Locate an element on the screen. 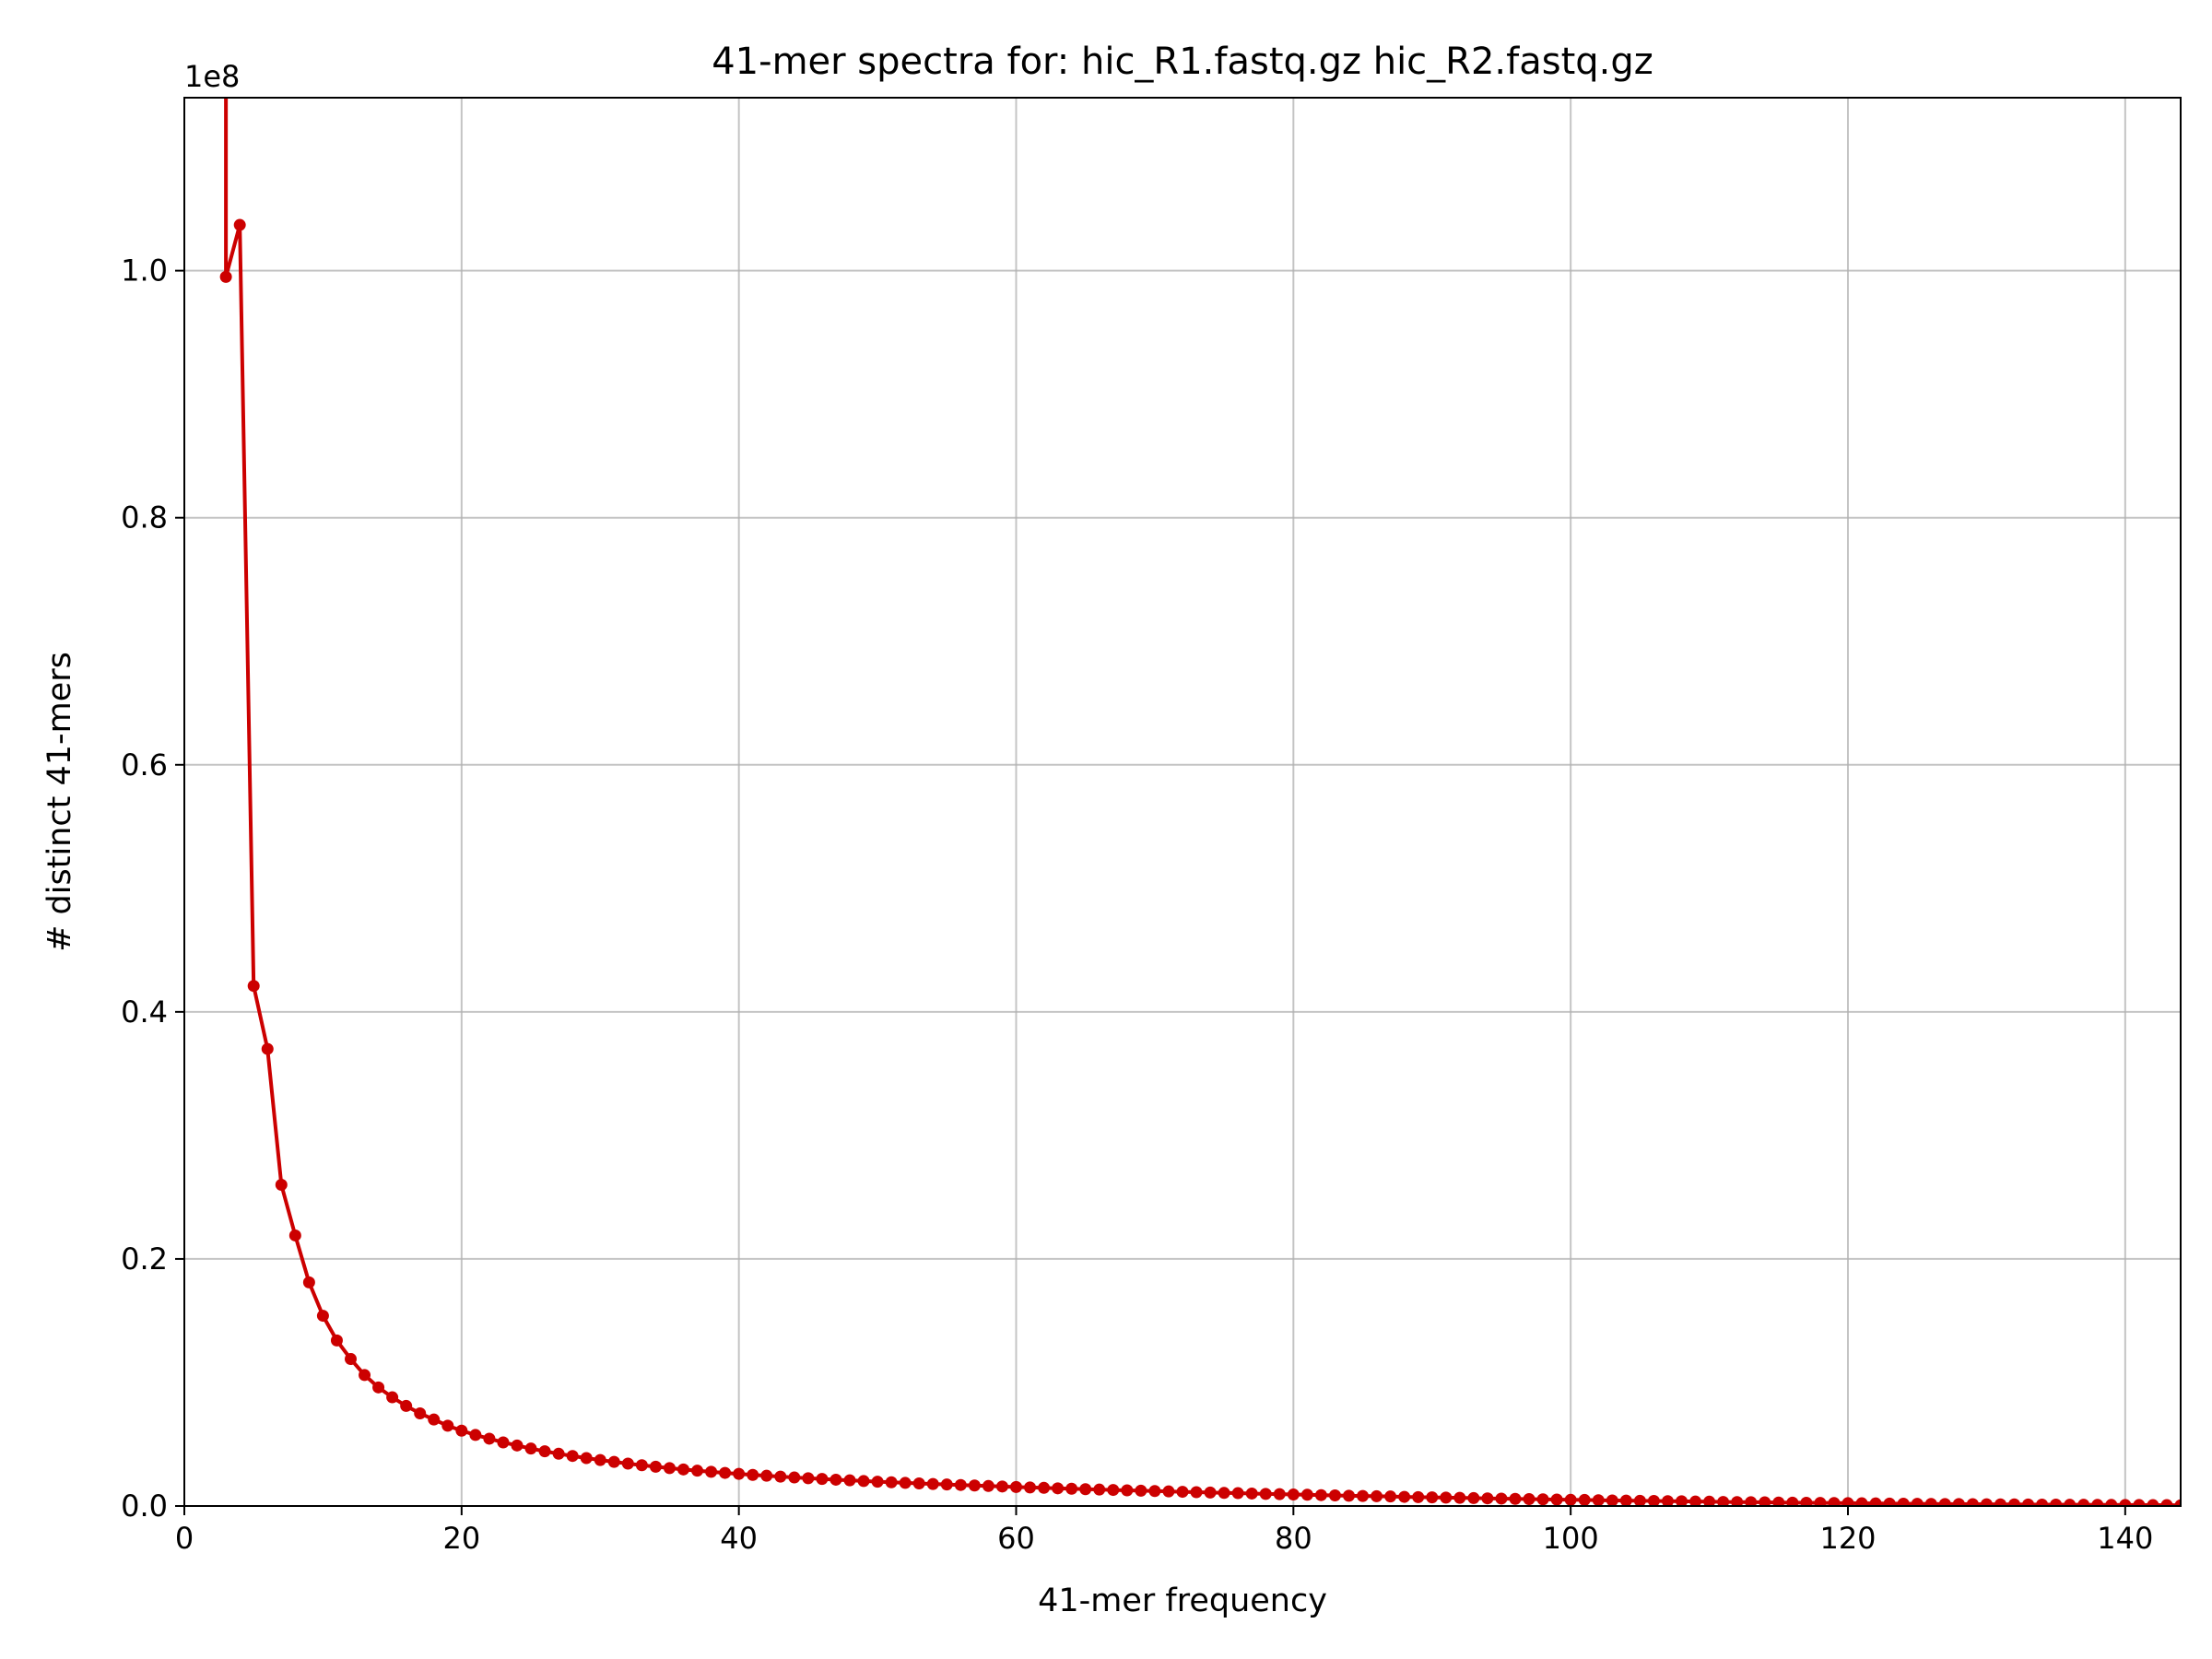  y-tick-label: 0.6 is located at coordinates (144, 764).